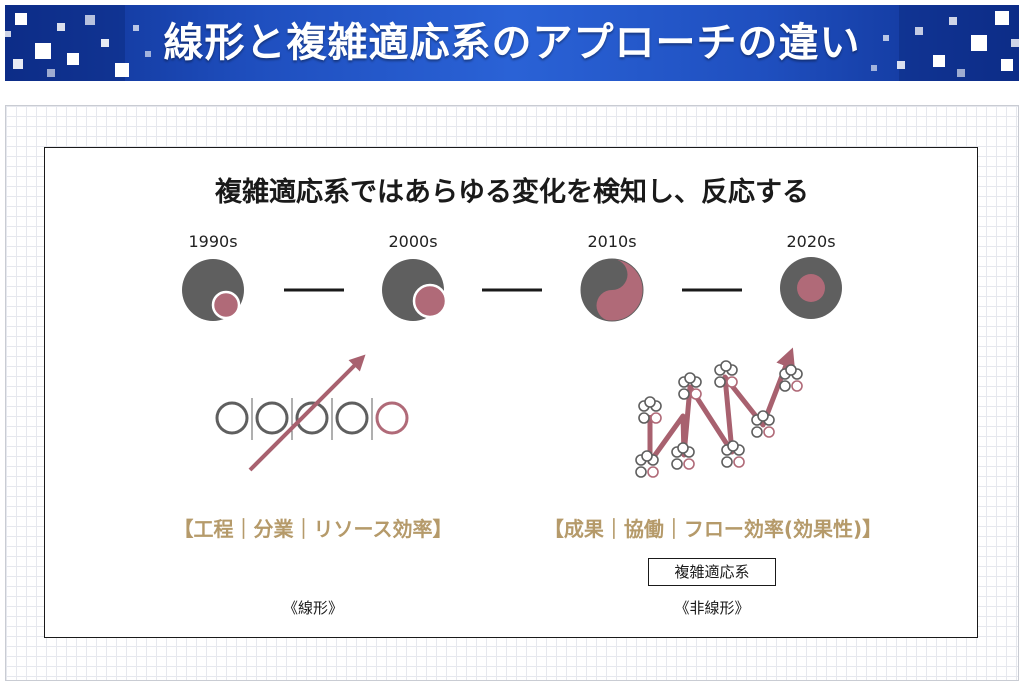 The height and width of the screenshot is (684, 1024). What do you see at coordinates (307, 413) in the screenshot?
I see `linear-growth-arrow` at bounding box center [307, 413].